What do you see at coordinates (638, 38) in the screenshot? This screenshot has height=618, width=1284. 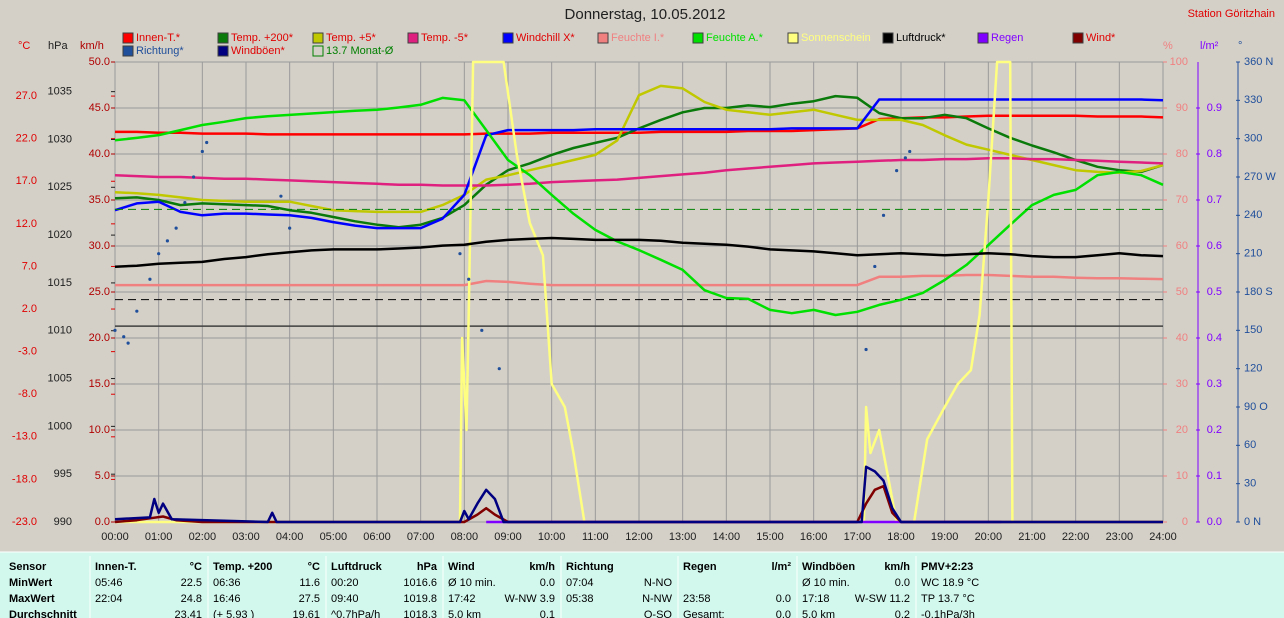 I see `legend-label: Feuchte I.*` at bounding box center [638, 38].